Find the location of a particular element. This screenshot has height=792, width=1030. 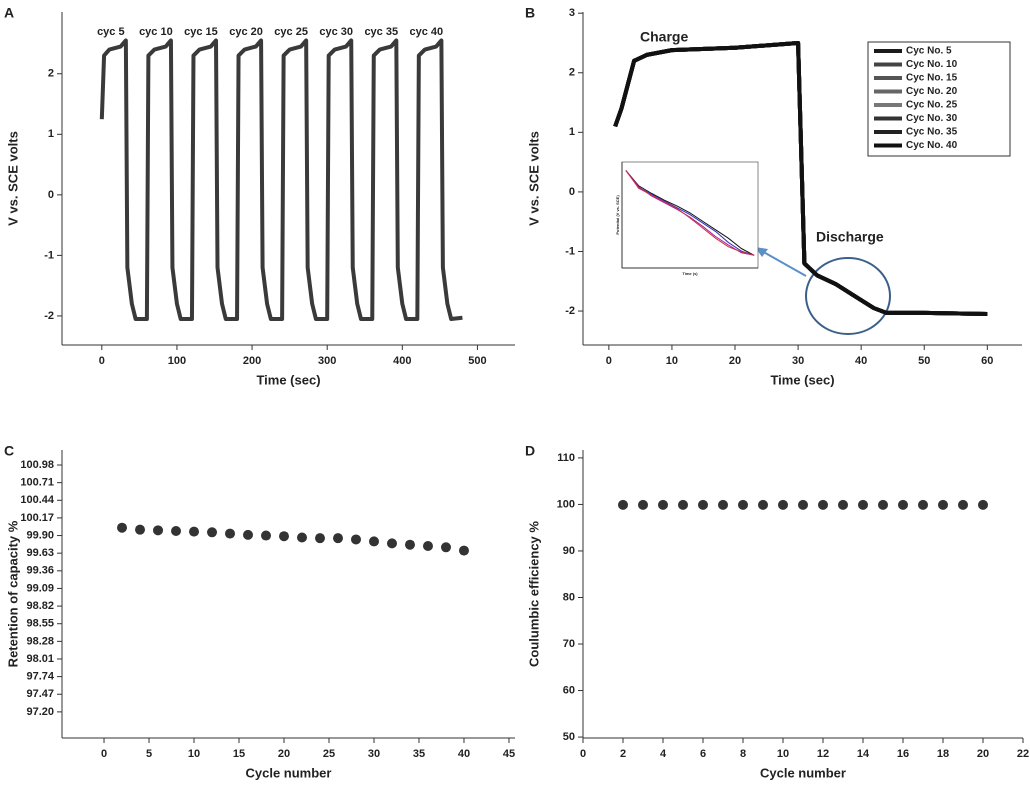

x-tick-label: 60 is located at coordinates (987, 361).